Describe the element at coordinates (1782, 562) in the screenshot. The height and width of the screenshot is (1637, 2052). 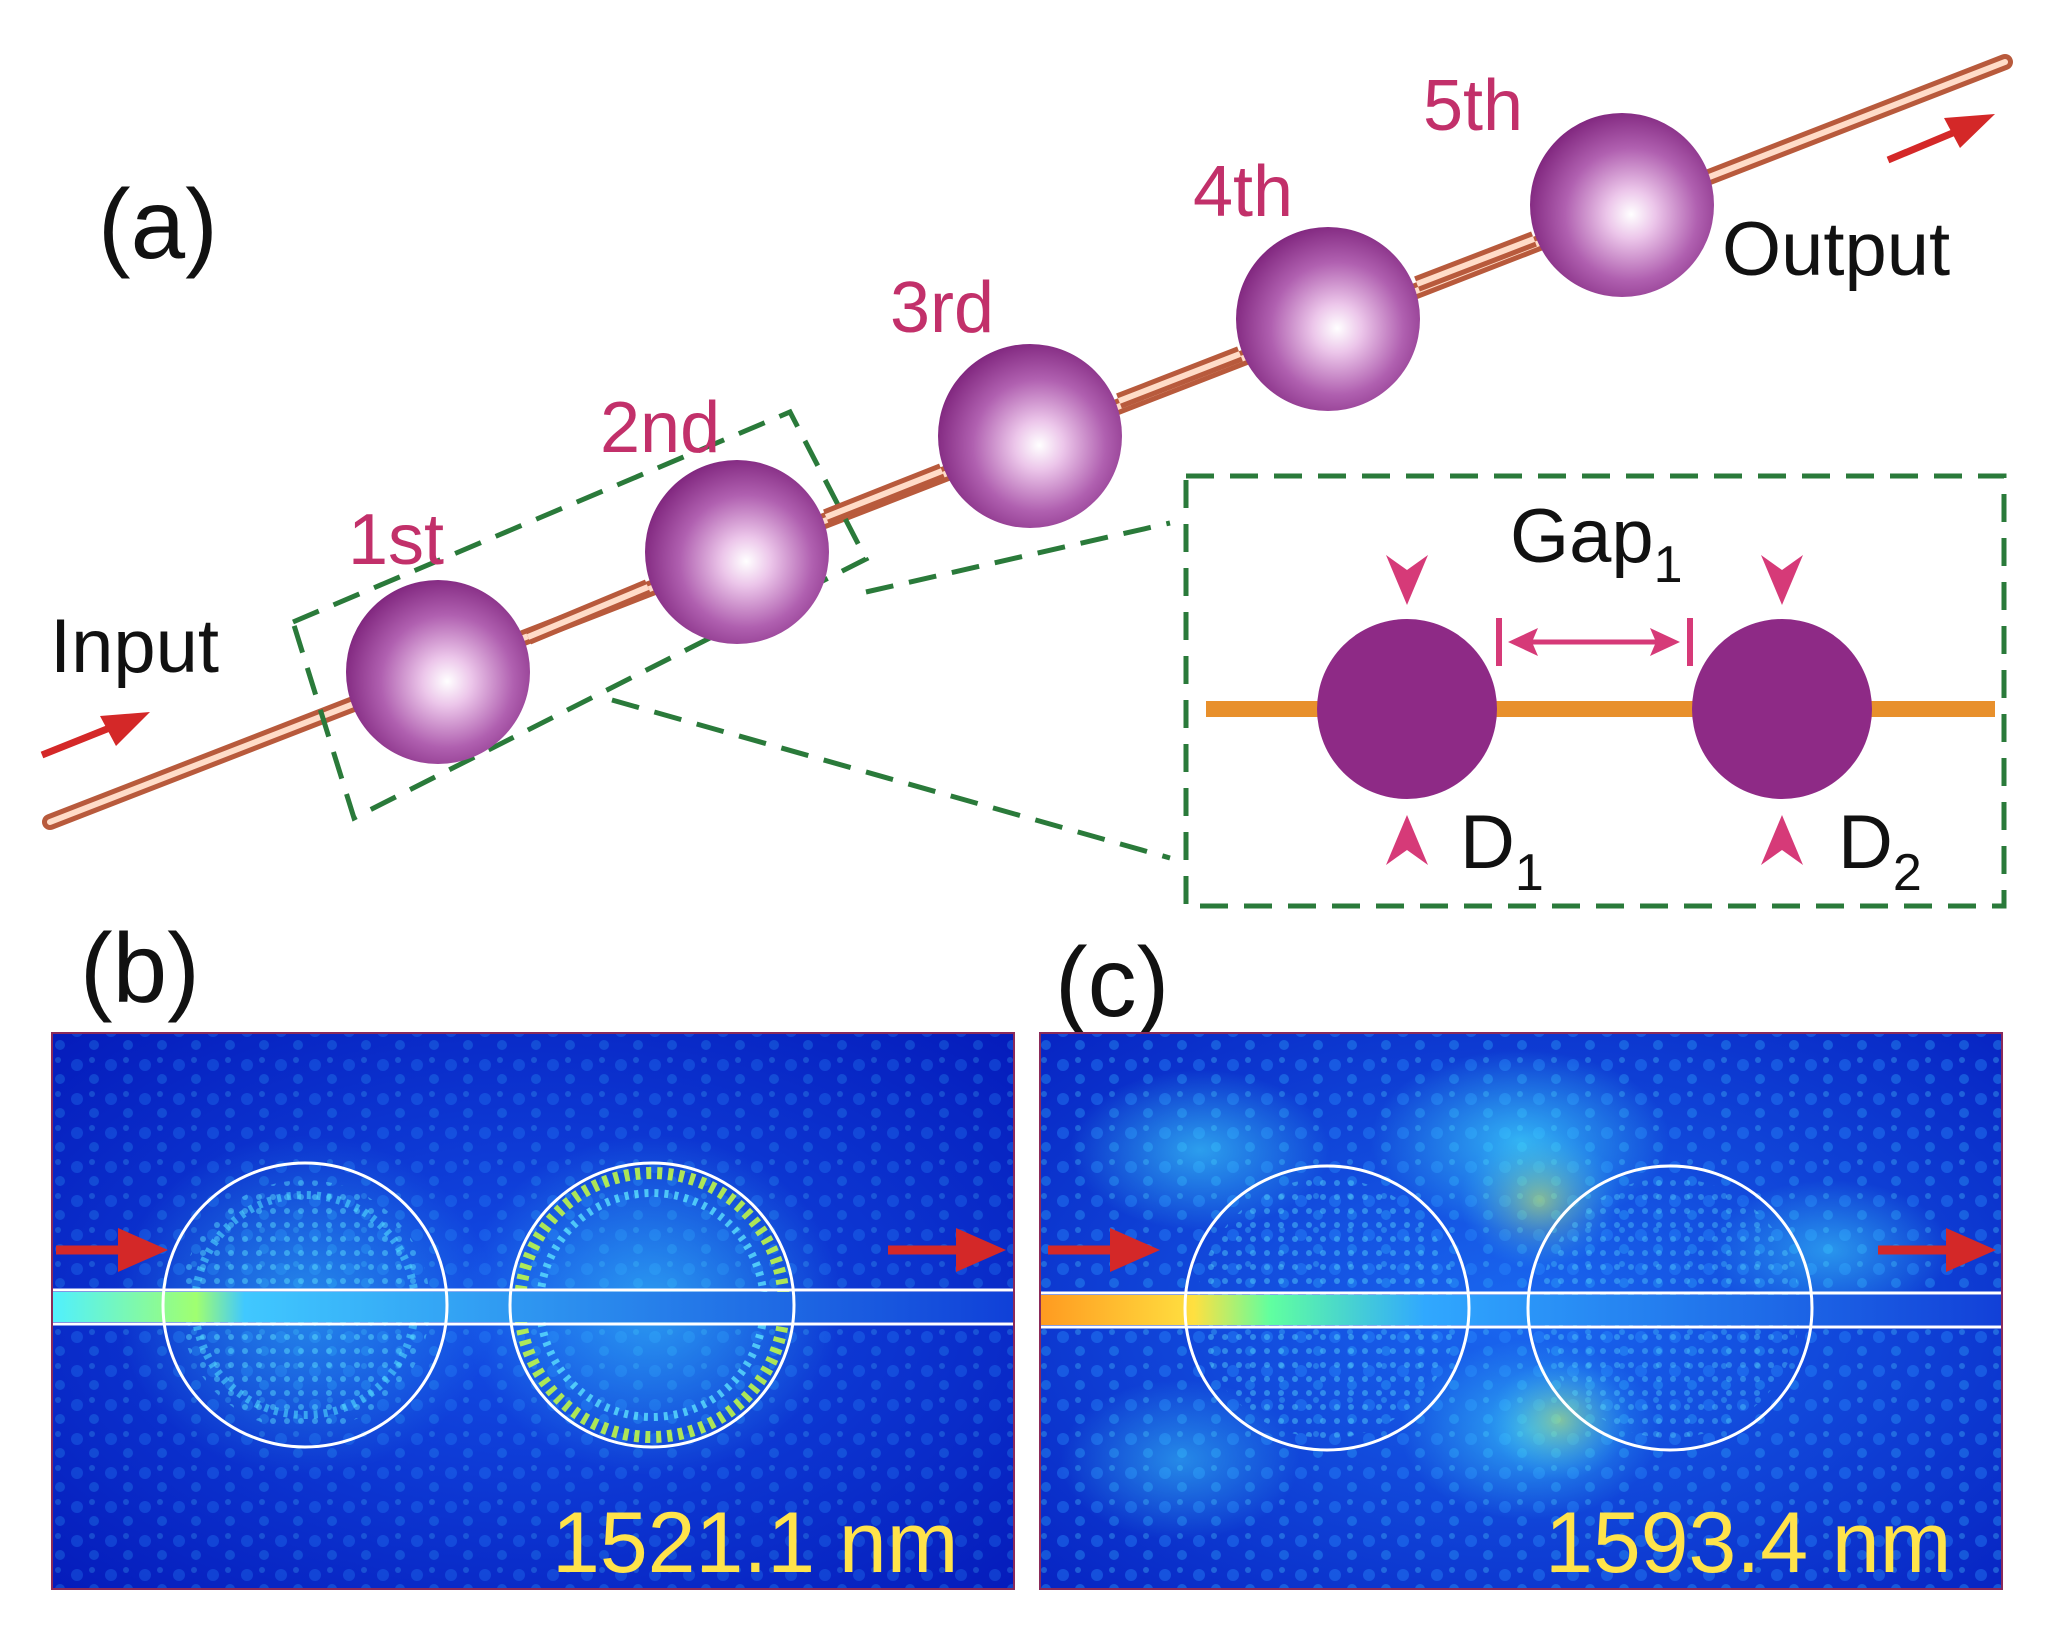
I see `d2-top-marker-notch` at that location.